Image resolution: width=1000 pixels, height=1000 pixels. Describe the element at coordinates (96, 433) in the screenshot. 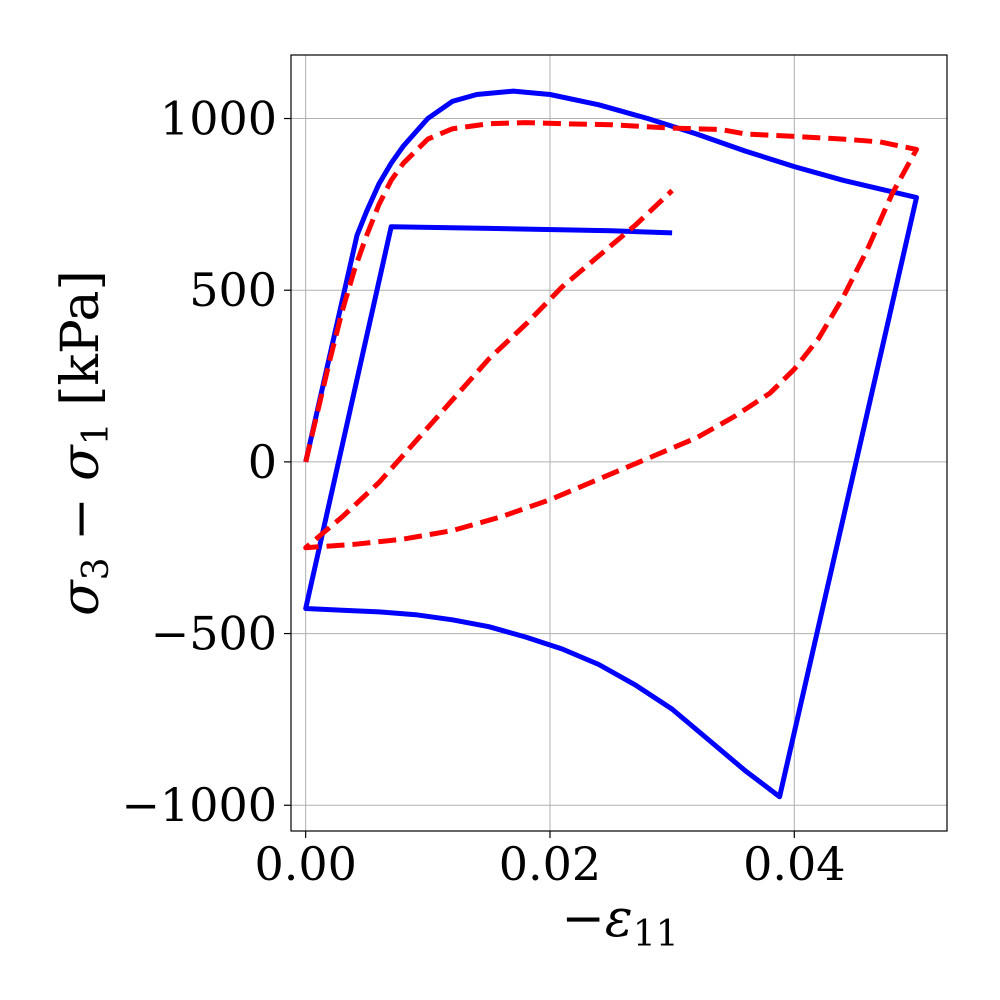

I see `y-axis-label-sub-b: 1` at that location.